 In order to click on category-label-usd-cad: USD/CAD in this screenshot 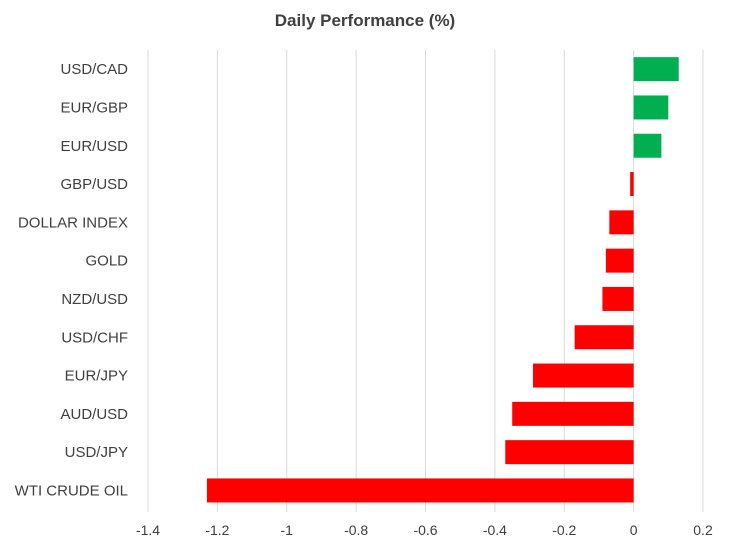, I will do `click(94, 69)`.